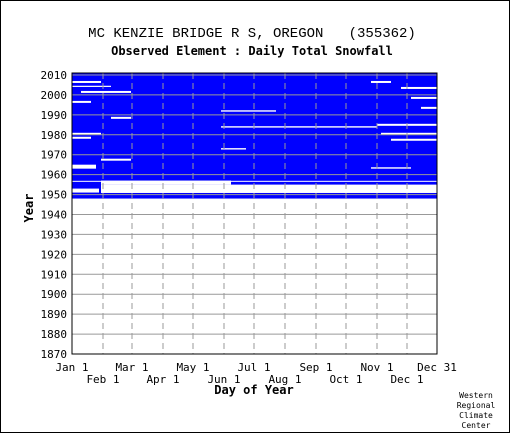  What do you see at coordinates (376, 367) in the screenshot?
I see `x-tick-label: Nov 1` at bounding box center [376, 367].